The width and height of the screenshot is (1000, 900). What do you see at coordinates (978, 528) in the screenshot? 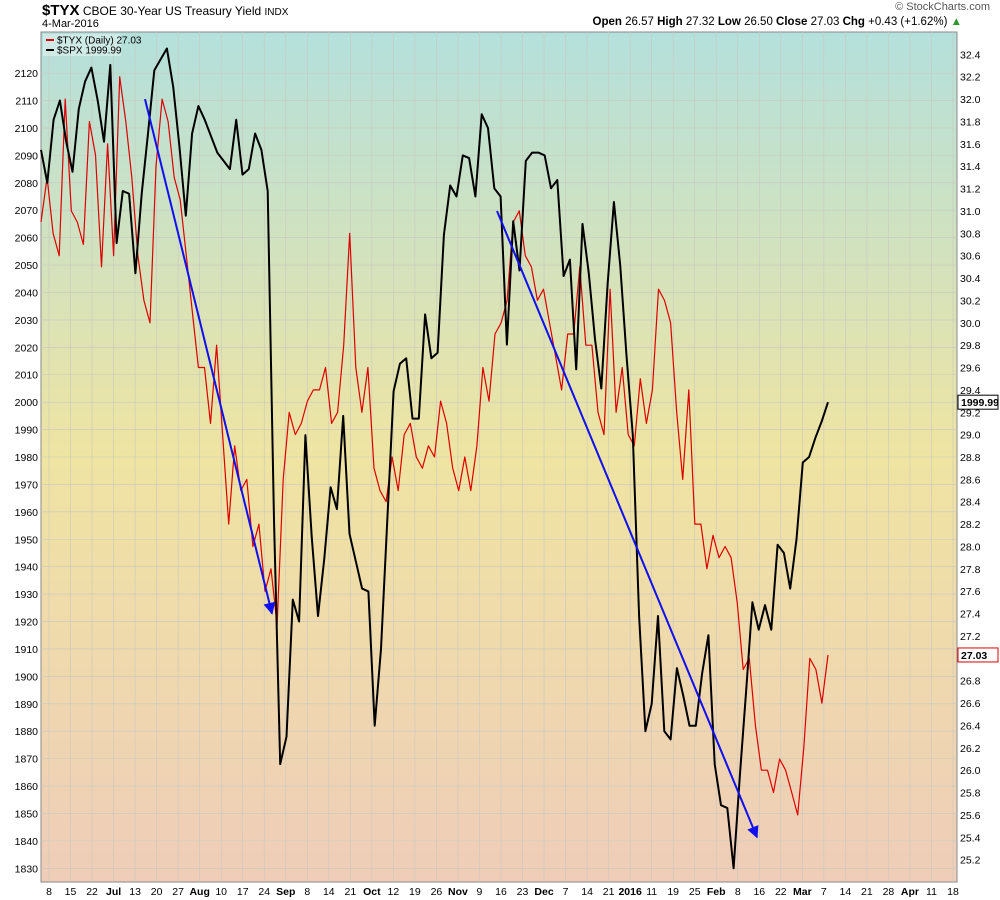
I see `last-value-tags: 1999.99 27.03` at bounding box center [978, 528].